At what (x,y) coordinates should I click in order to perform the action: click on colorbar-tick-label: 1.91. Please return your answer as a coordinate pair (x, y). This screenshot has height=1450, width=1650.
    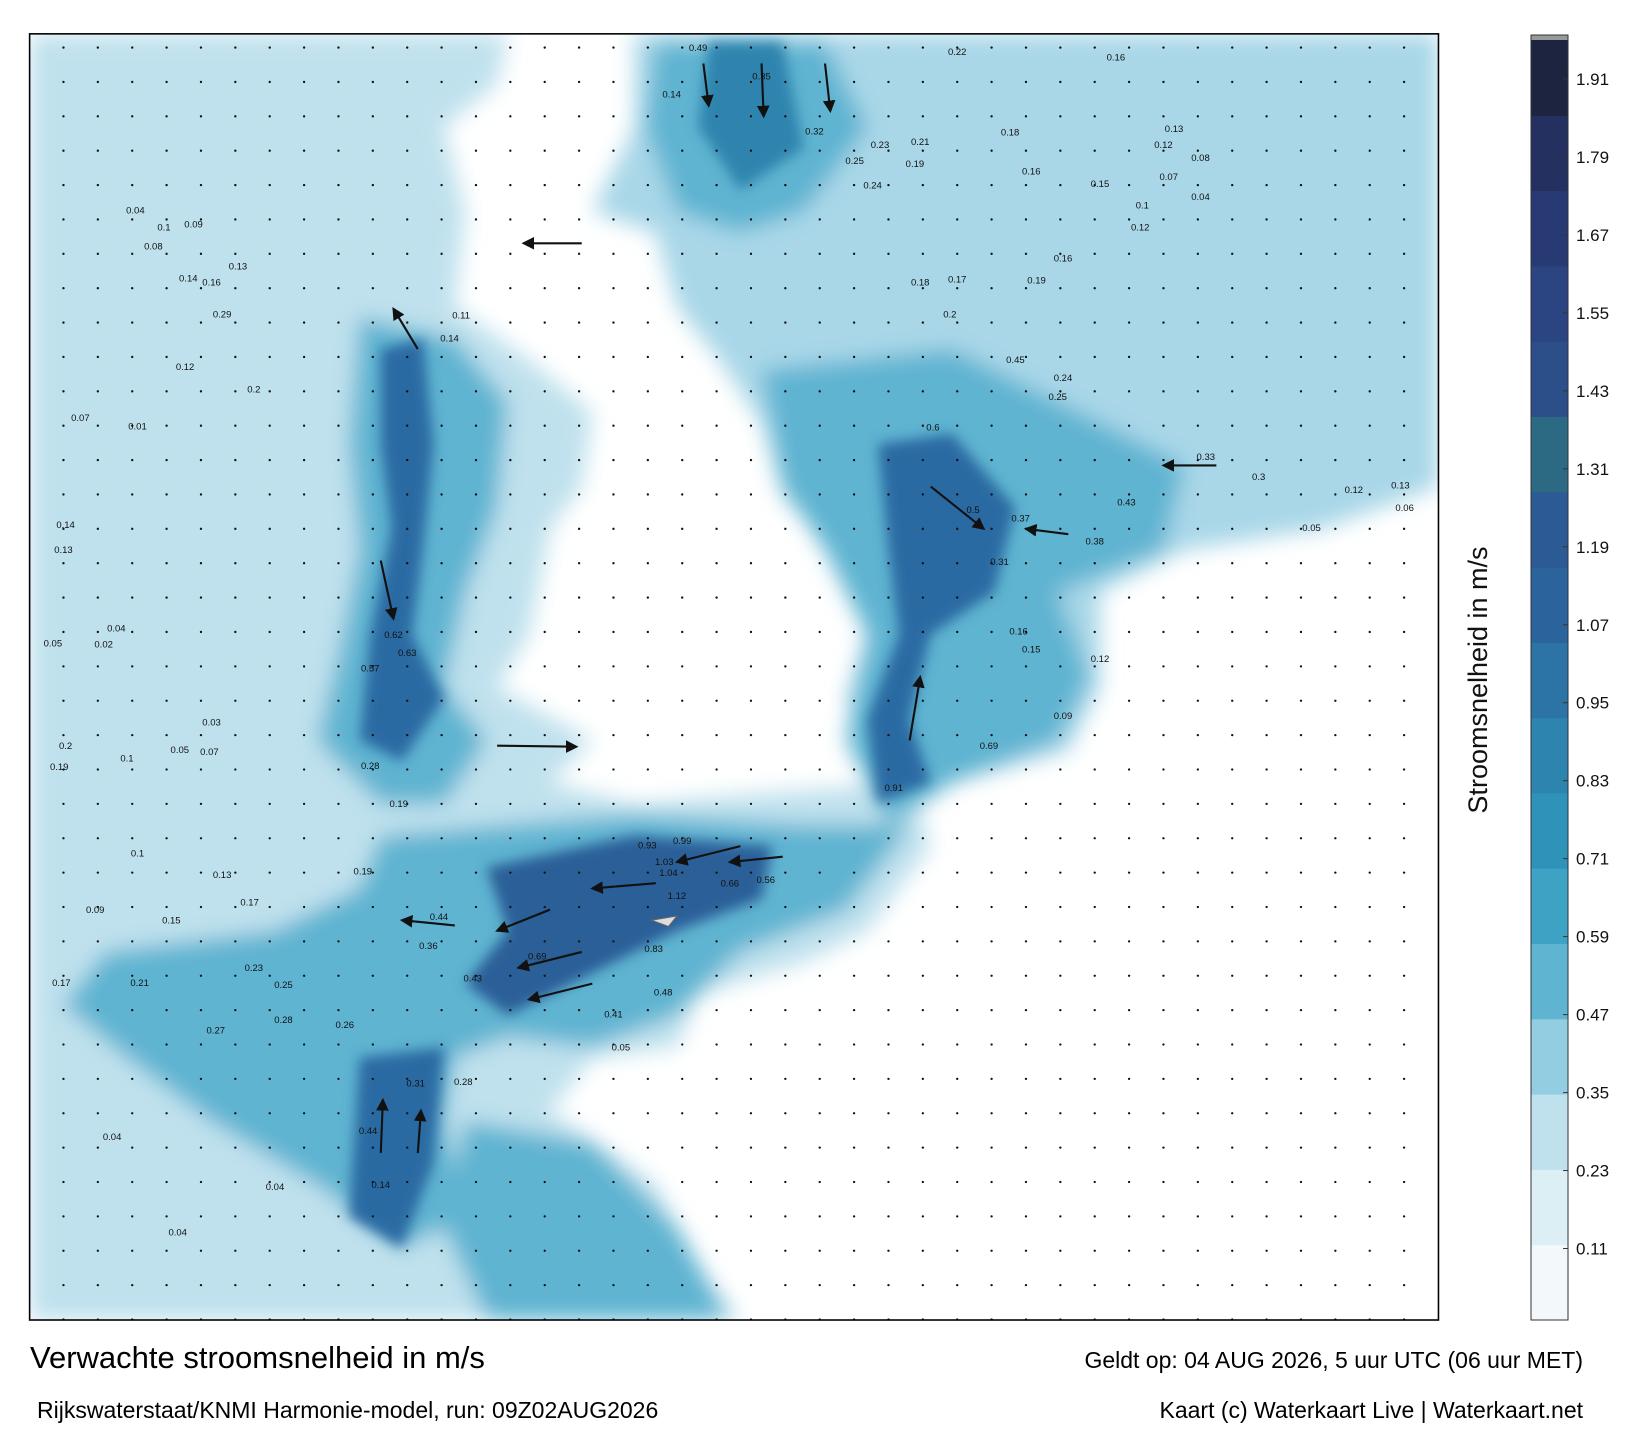
    Looking at the image, I should click on (1592, 79).